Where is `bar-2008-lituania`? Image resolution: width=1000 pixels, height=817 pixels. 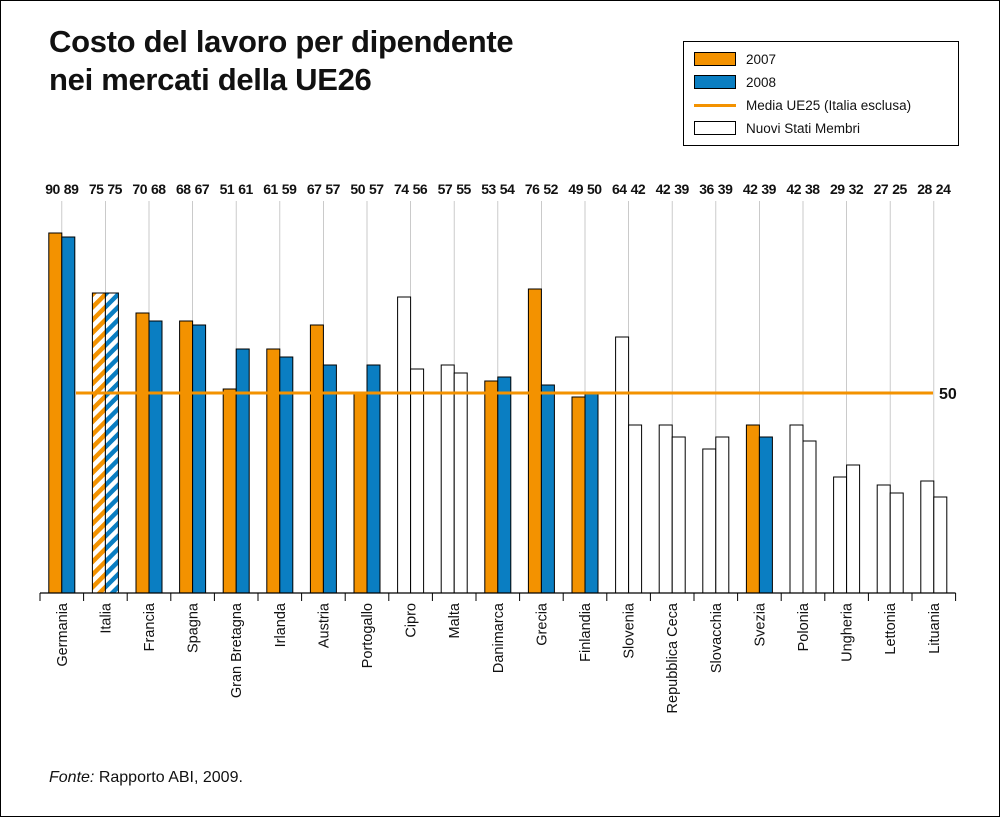 bar-2008-lituania is located at coordinates (940, 545).